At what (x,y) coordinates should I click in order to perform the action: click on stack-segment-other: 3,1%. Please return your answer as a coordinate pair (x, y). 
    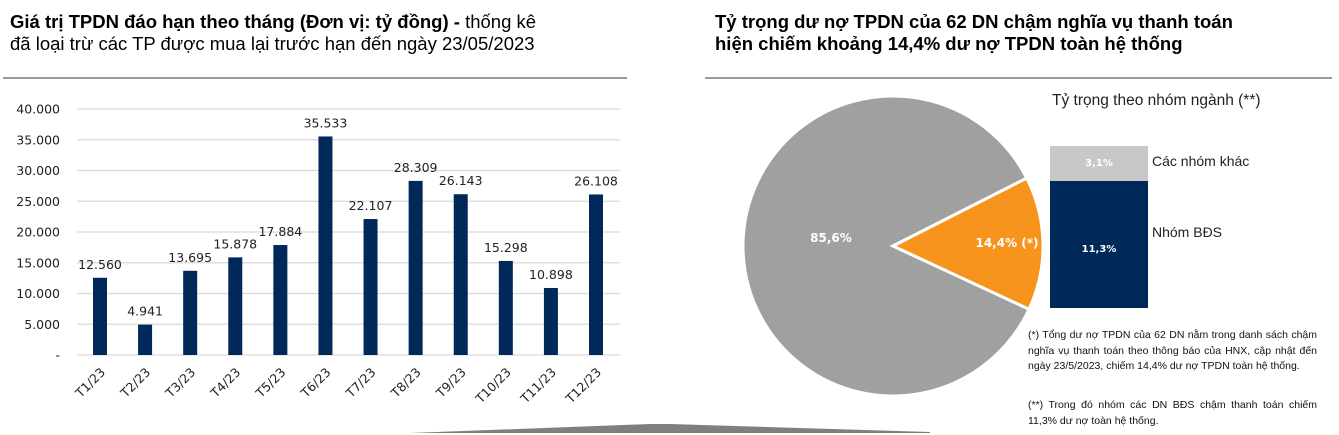
    Looking at the image, I should click on (1099, 163).